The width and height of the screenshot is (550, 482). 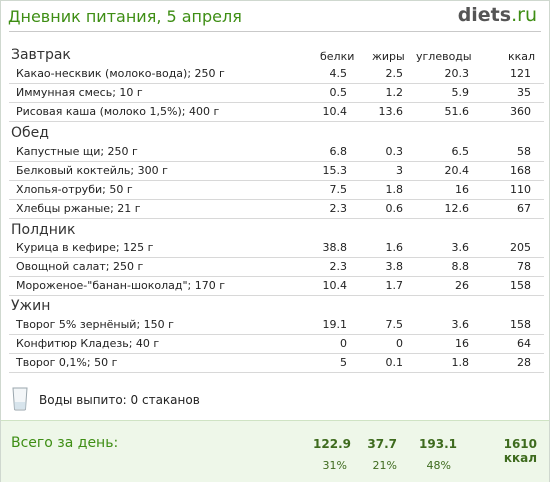 I want to click on table-row: Хлопья-отруби; 50 г 7.5 1.8 16 110, so click(x=276, y=190).